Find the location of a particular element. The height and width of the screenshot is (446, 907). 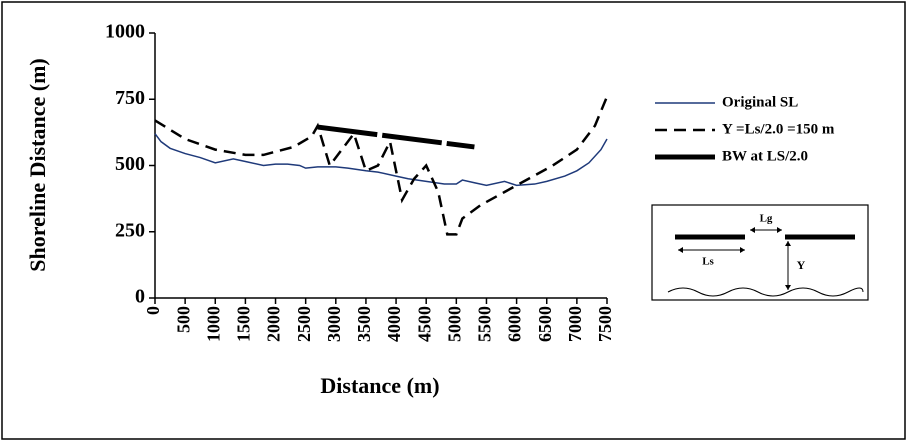

inset-label: Y is located at coordinates (801, 265).